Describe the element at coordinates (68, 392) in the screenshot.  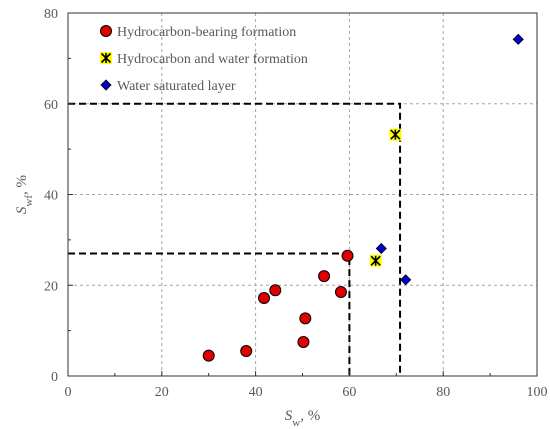
I see `x-tick-label: 0` at that location.